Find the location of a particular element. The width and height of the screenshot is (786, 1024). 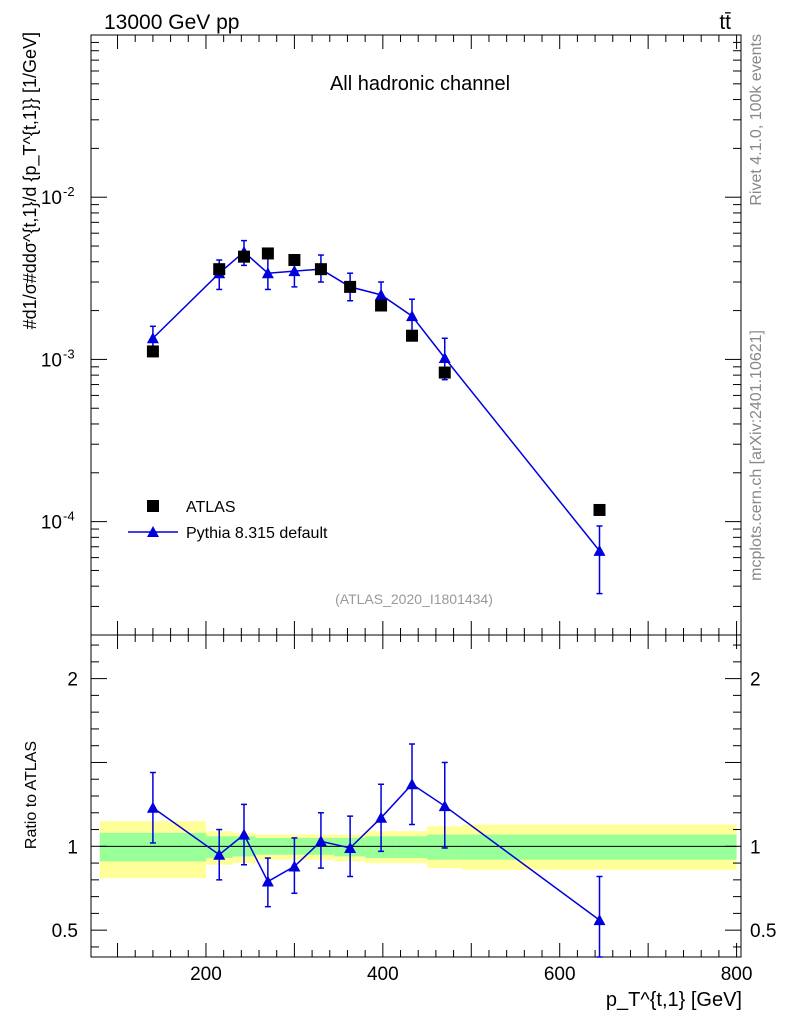

y-tick-label-1: 10 is located at coordinates (51, 360).